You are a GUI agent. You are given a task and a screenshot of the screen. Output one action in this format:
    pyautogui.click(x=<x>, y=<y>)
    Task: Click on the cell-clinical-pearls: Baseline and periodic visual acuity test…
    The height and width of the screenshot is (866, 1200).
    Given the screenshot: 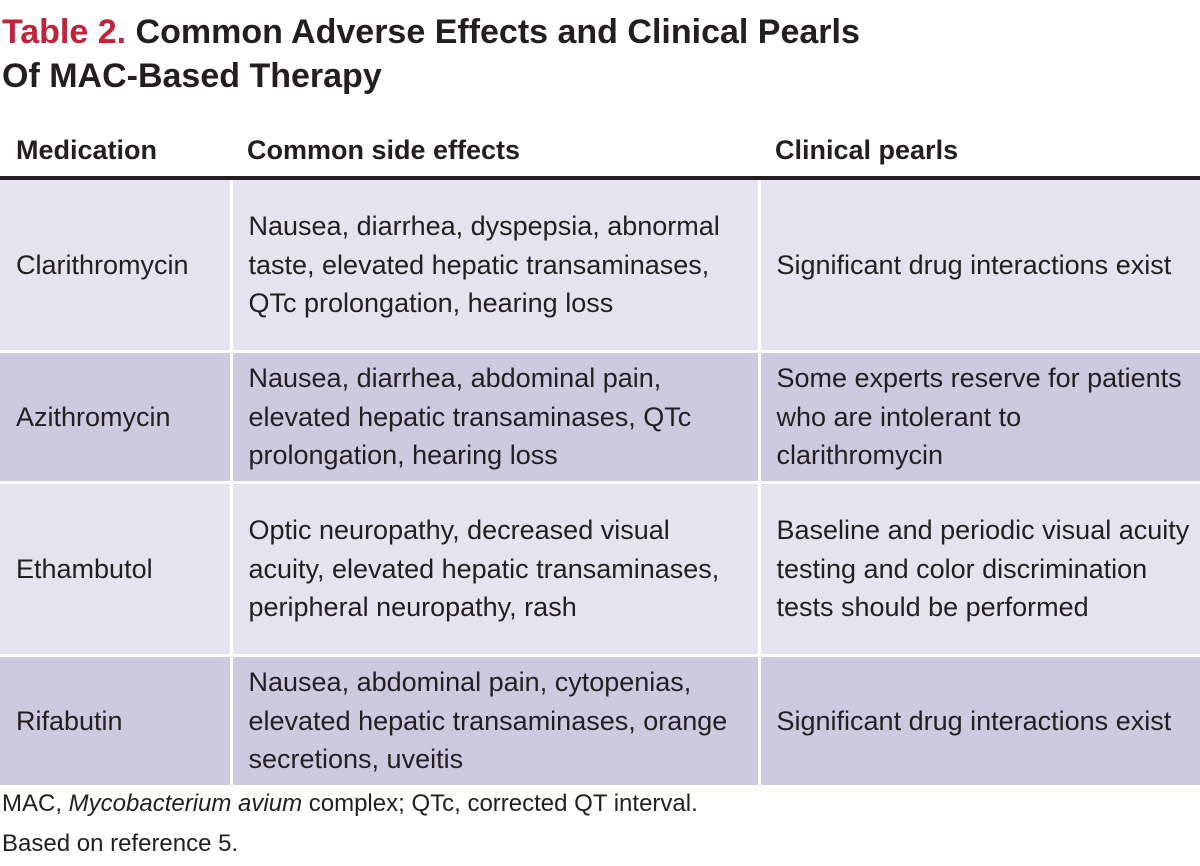 What is the action you would take?
    pyautogui.click(x=978, y=568)
    